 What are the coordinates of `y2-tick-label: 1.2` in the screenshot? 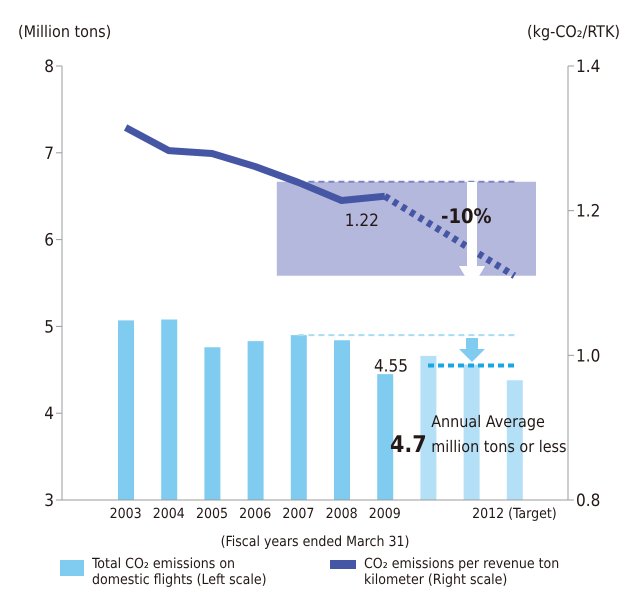 It's located at (588, 212).